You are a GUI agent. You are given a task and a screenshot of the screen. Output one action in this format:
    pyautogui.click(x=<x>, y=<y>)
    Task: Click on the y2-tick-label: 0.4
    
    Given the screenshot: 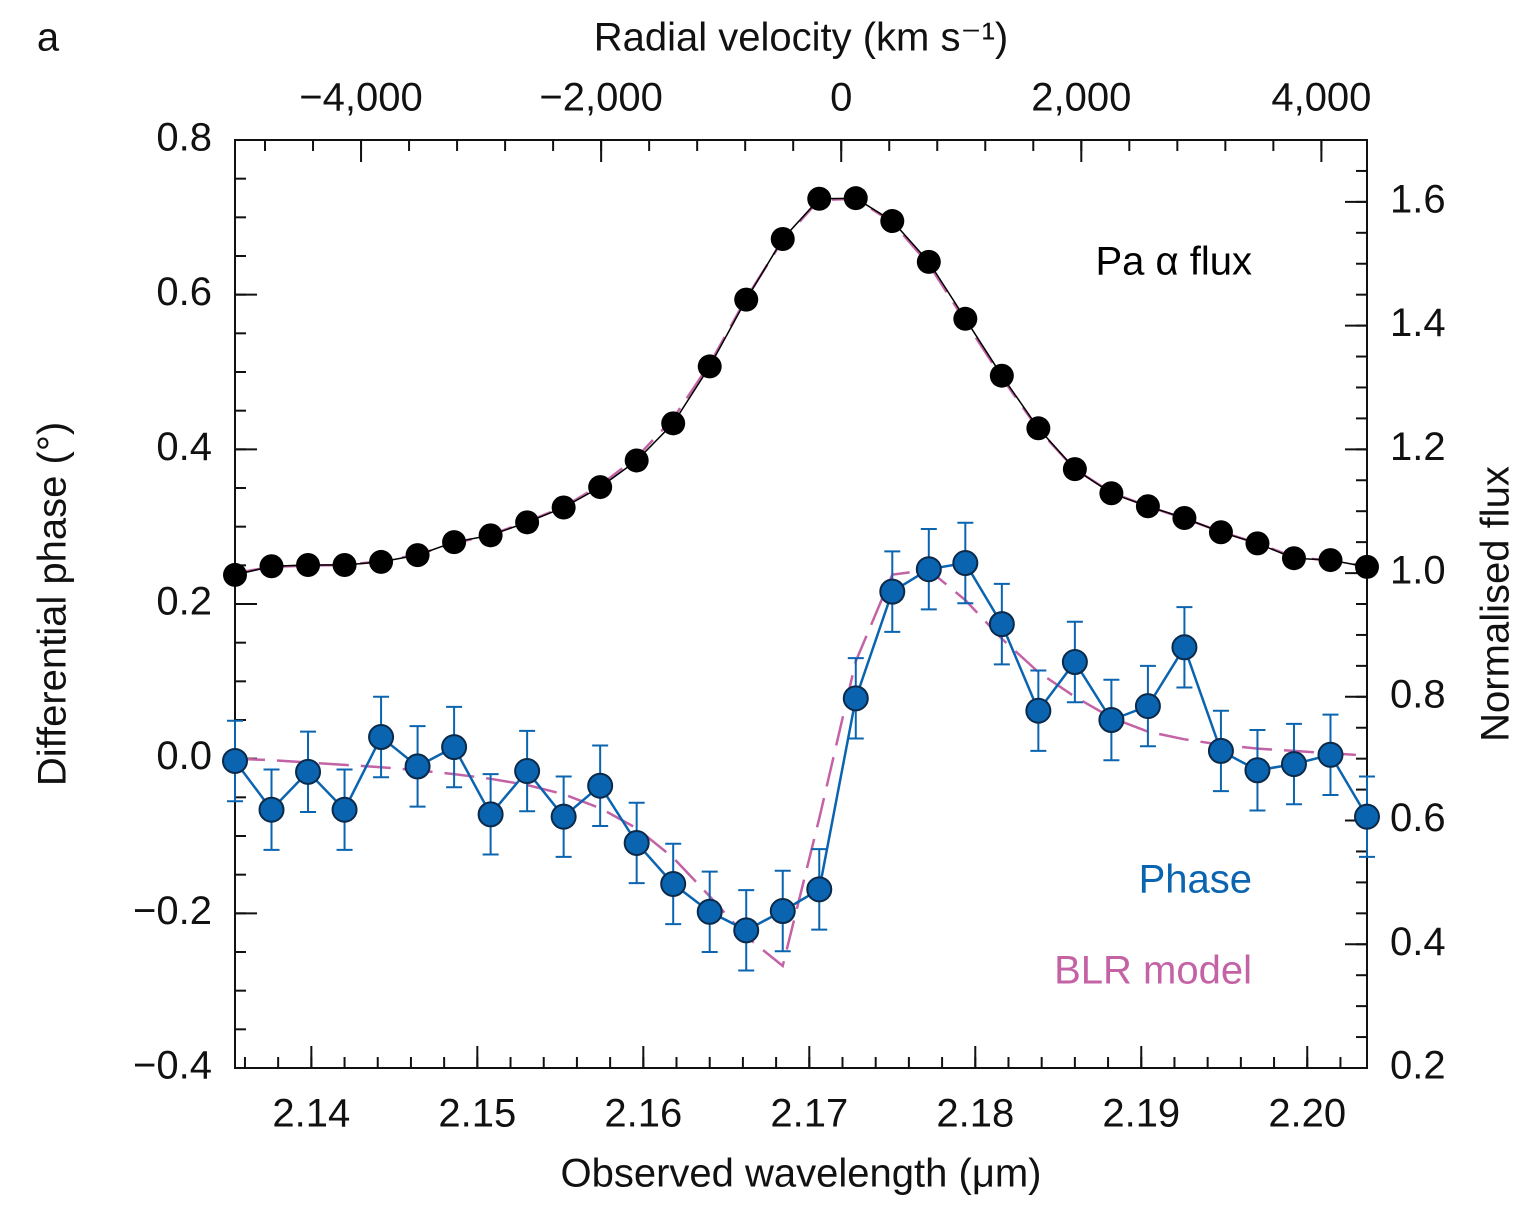 What is the action you would take?
    pyautogui.click(x=1418, y=942)
    